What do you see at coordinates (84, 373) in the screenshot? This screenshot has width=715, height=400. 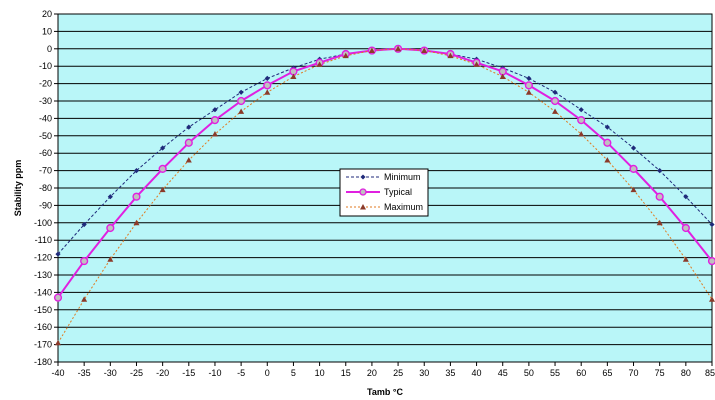 I see `x-tick-label: -35` at bounding box center [84, 373].